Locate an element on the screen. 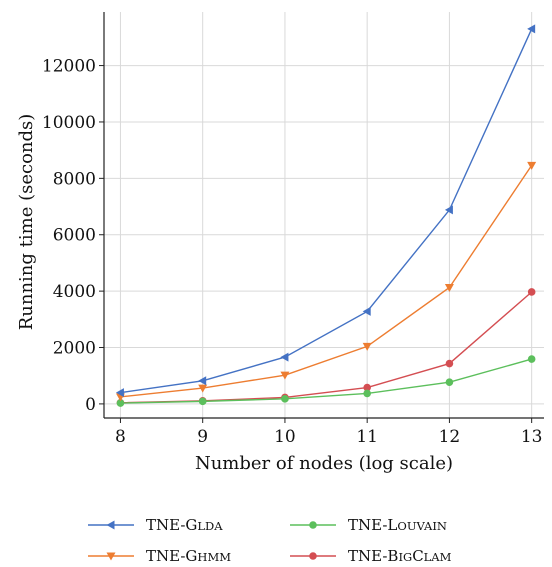 This screenshot has height=567, width=552. legend: TNE-GLDA TNE-GHMM TNE-LOUVAIN TNE-BIGCLAM is located at coordinates (270, 540).